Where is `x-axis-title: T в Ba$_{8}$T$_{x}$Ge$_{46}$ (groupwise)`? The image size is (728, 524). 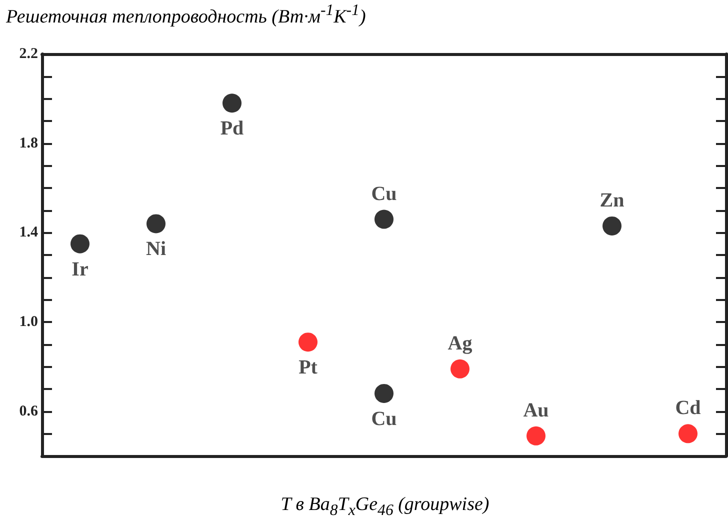 x-axis-title: T в Ba$_{8}$T$_{x}$Ge$_{46}$ (groupwise) is located at coordinates (385, 507).